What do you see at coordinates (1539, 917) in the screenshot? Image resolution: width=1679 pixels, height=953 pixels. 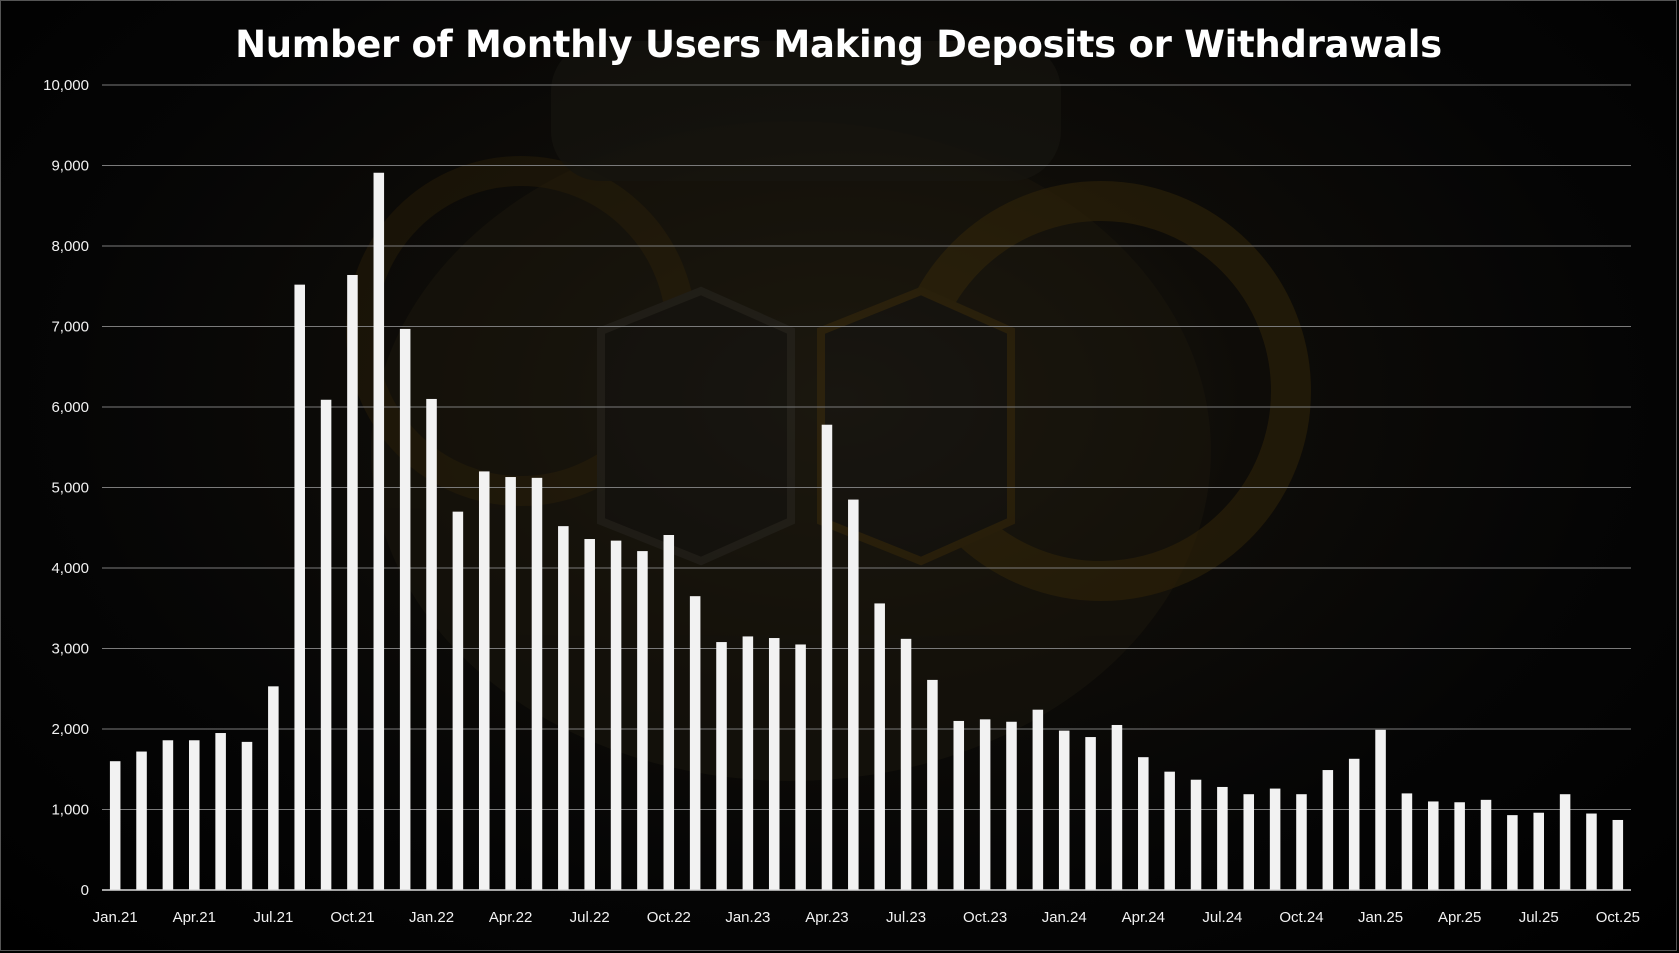 I see `x-tick-label: Jul.25` at bounding box center [1539, 917].